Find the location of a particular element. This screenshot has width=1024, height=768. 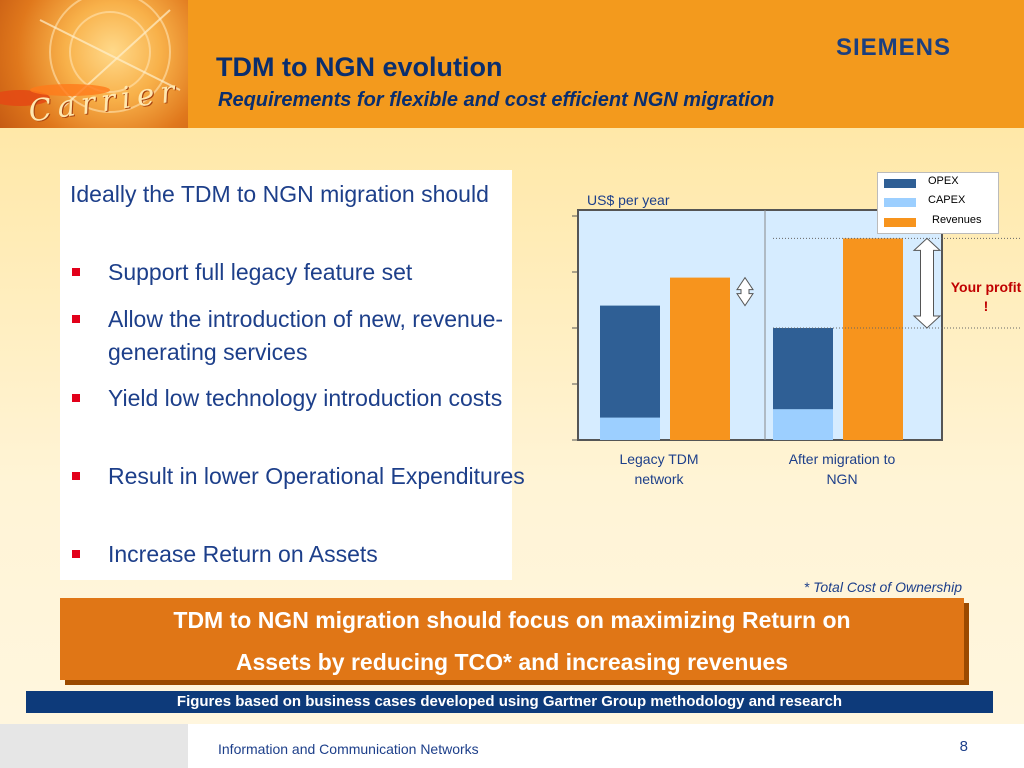

page-number: 8 is located at coordinates (963, 746).